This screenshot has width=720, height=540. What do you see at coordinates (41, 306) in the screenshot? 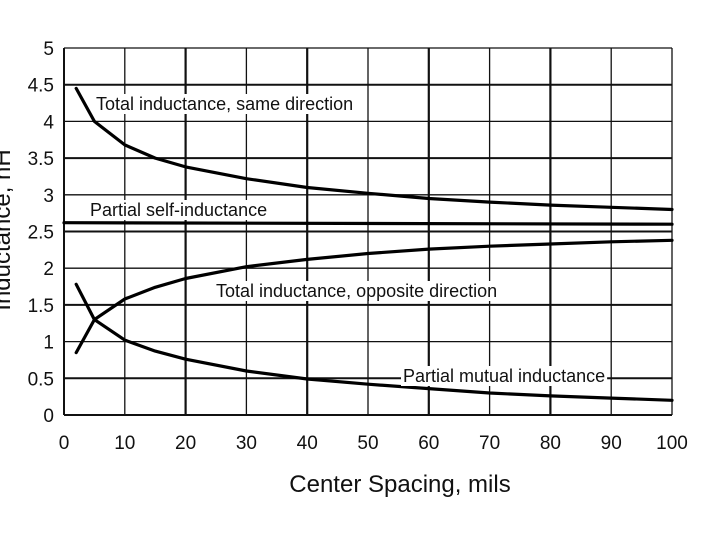
I see `y-tick-label: 1.5` at bounding box center [41, 306].